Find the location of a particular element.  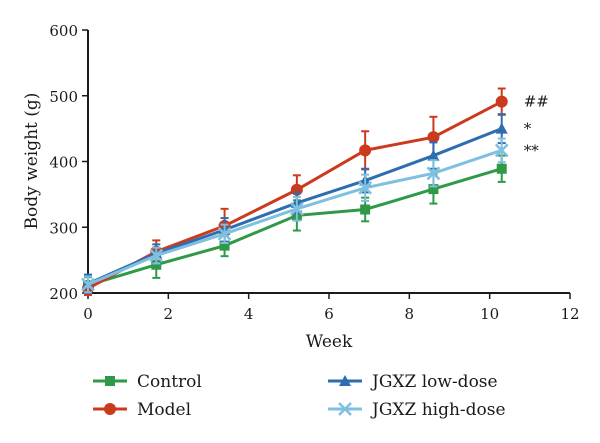

legend-item: Control is located at coordinates (147, 382).